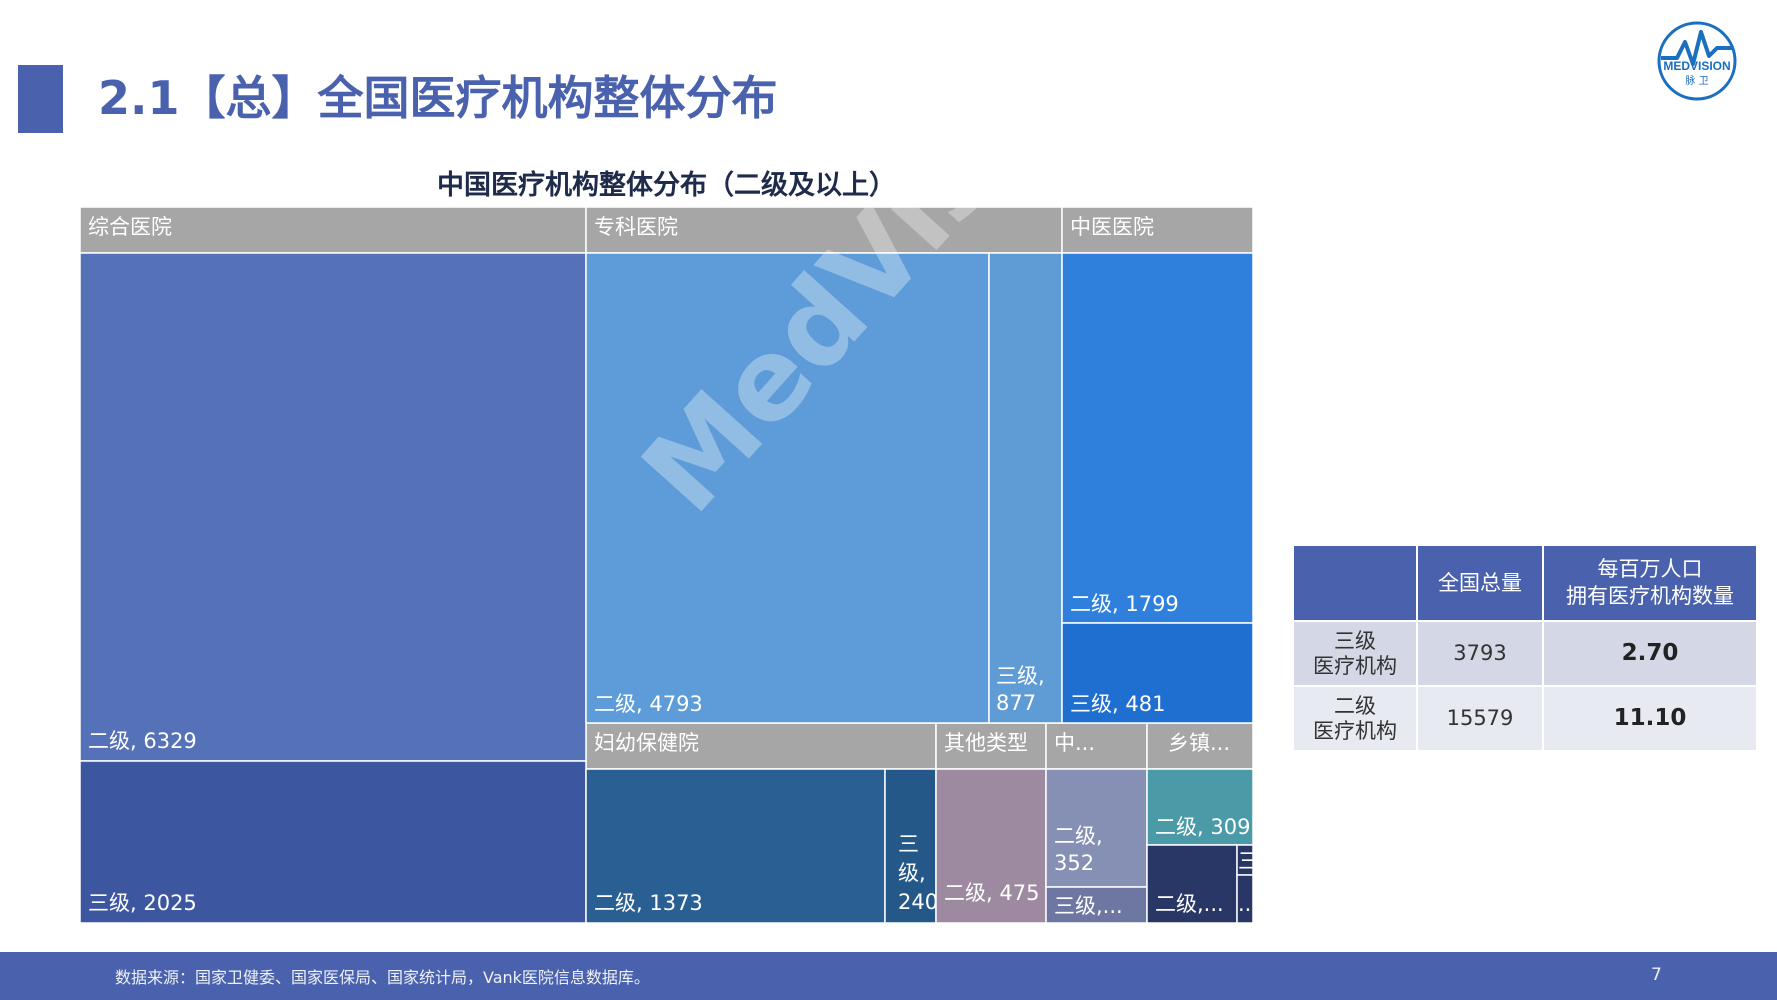 The width and height of the screenshot is (1777, 1000). What do you see at coordinates (991, 893) in the screenshot?
I see `tile-label: 二级, 475` at bounding box center [991, 893].